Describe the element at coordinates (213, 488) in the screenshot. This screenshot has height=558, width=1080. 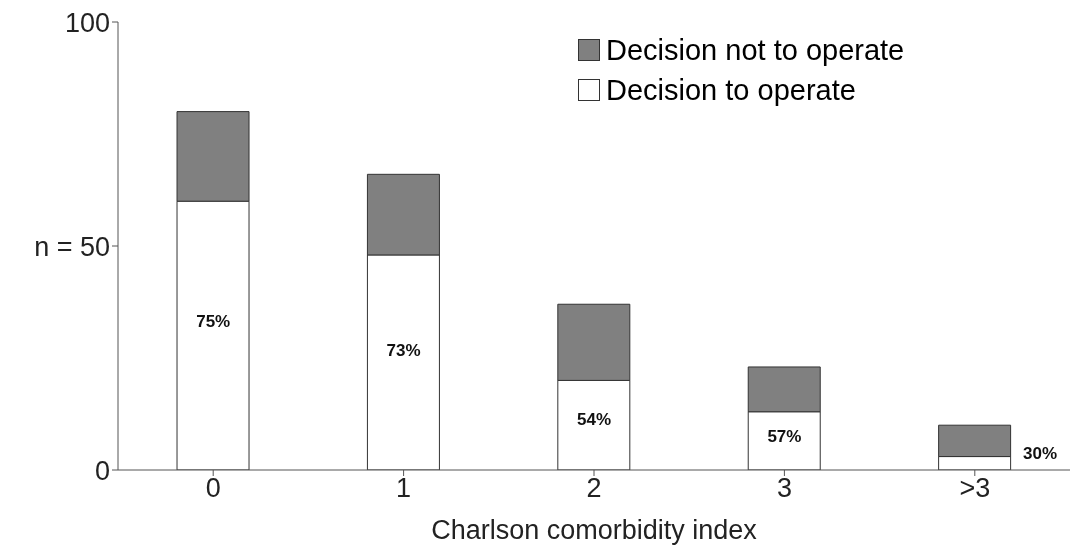
I see `x-tick-label: 0` at that location.